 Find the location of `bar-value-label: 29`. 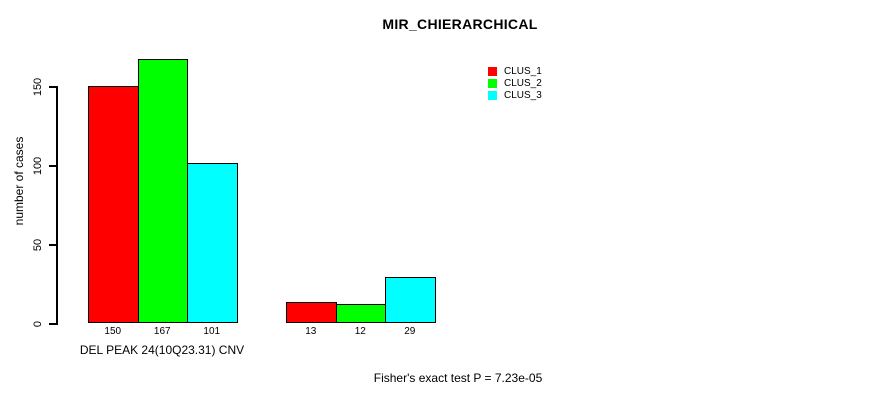

bar-value-label: 29 is located at coordinates (410, 331).